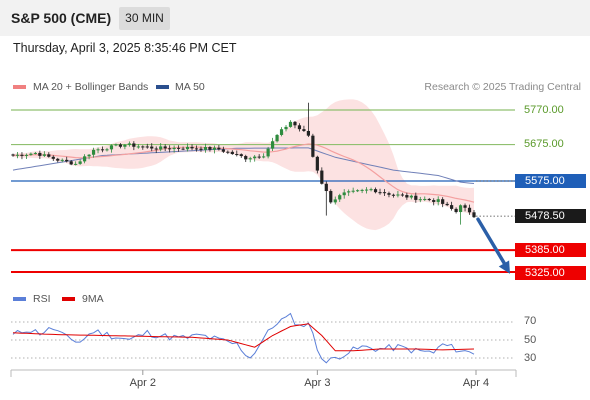 This screenshot has width=590, height=400. Describe the element at coordinates (68, 299) in the screenshot. I see `rsi-ma-legend-swatch` at that location.